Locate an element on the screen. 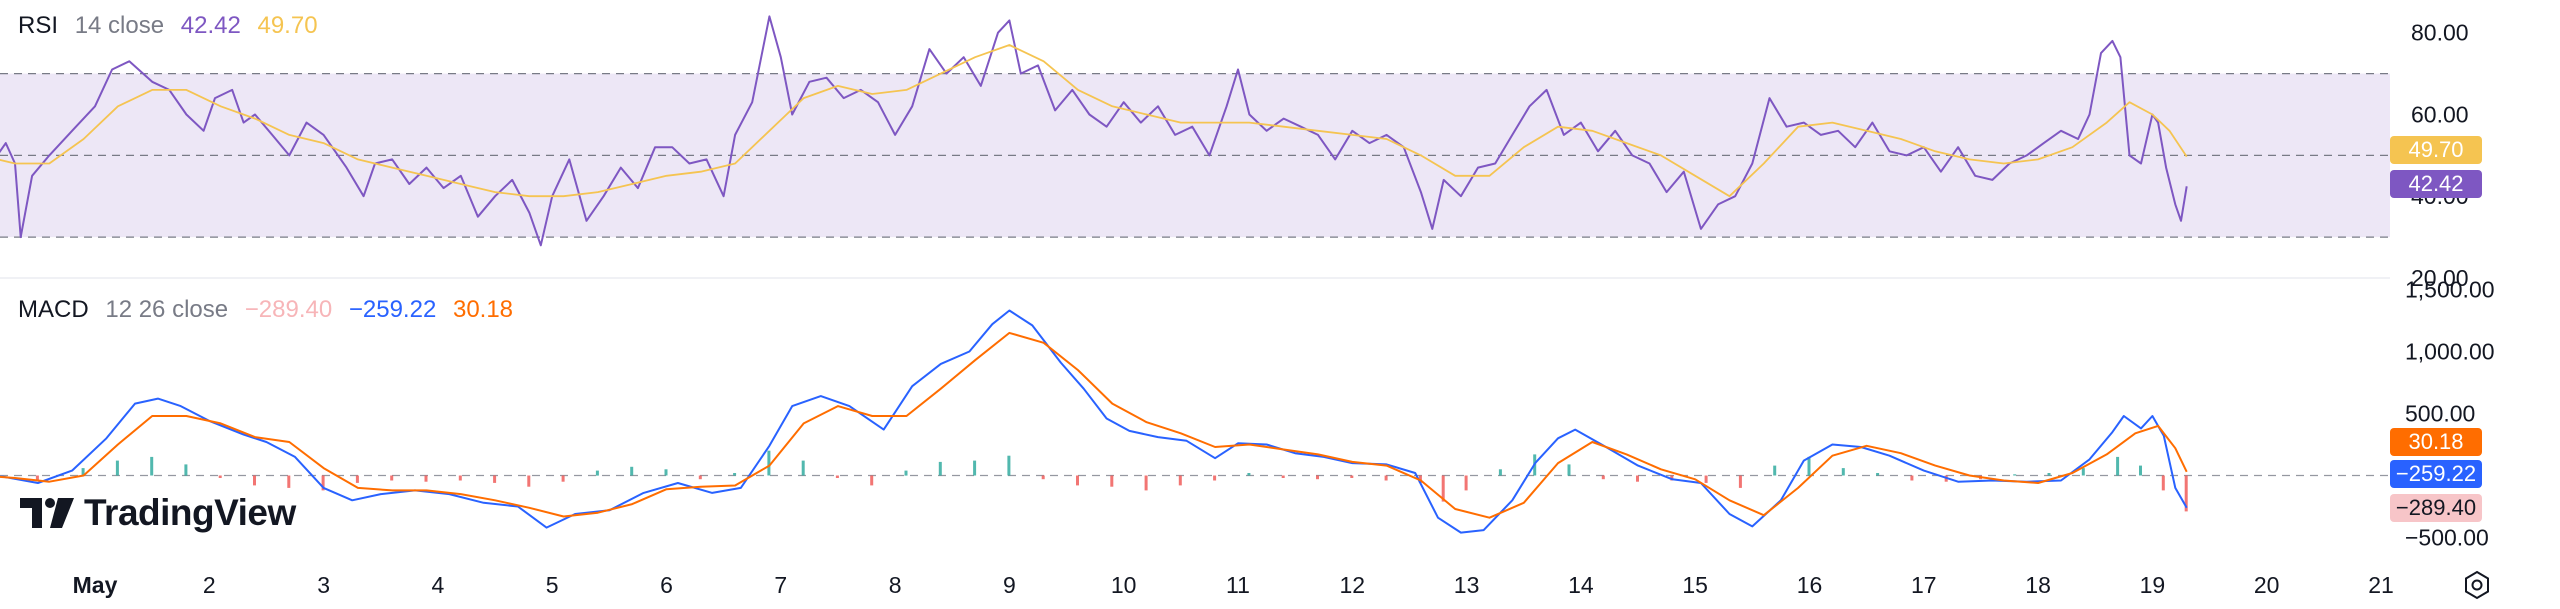 This screenshot has height=609, width=2560. time-axis-tick-label: 14 is located at coordinates (1581, 585).